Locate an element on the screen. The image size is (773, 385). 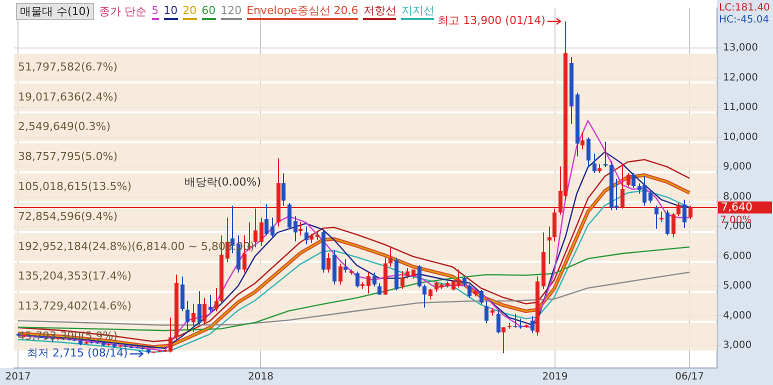
y-tick-label: 8,000 is located at coordinates (737, 196).